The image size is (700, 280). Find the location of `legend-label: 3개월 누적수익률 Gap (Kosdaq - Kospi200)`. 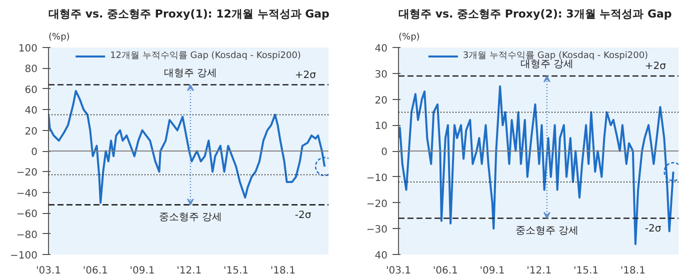

legend-label: 3개월 누적수익률 Gap (Kosdaq - Kospi200) is located at coordinates (555, 55).